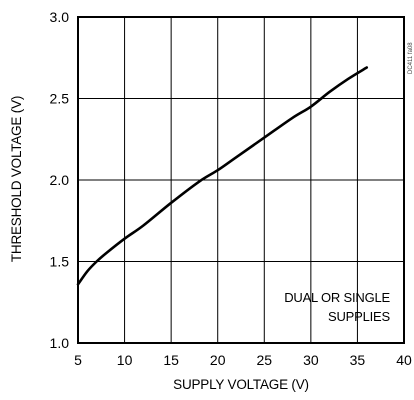 The height and width of the screenshot is (400, 414). Describe the element at coordinates (404, 360) in the screenshot. I see `x-tick-label: 40` at that location.